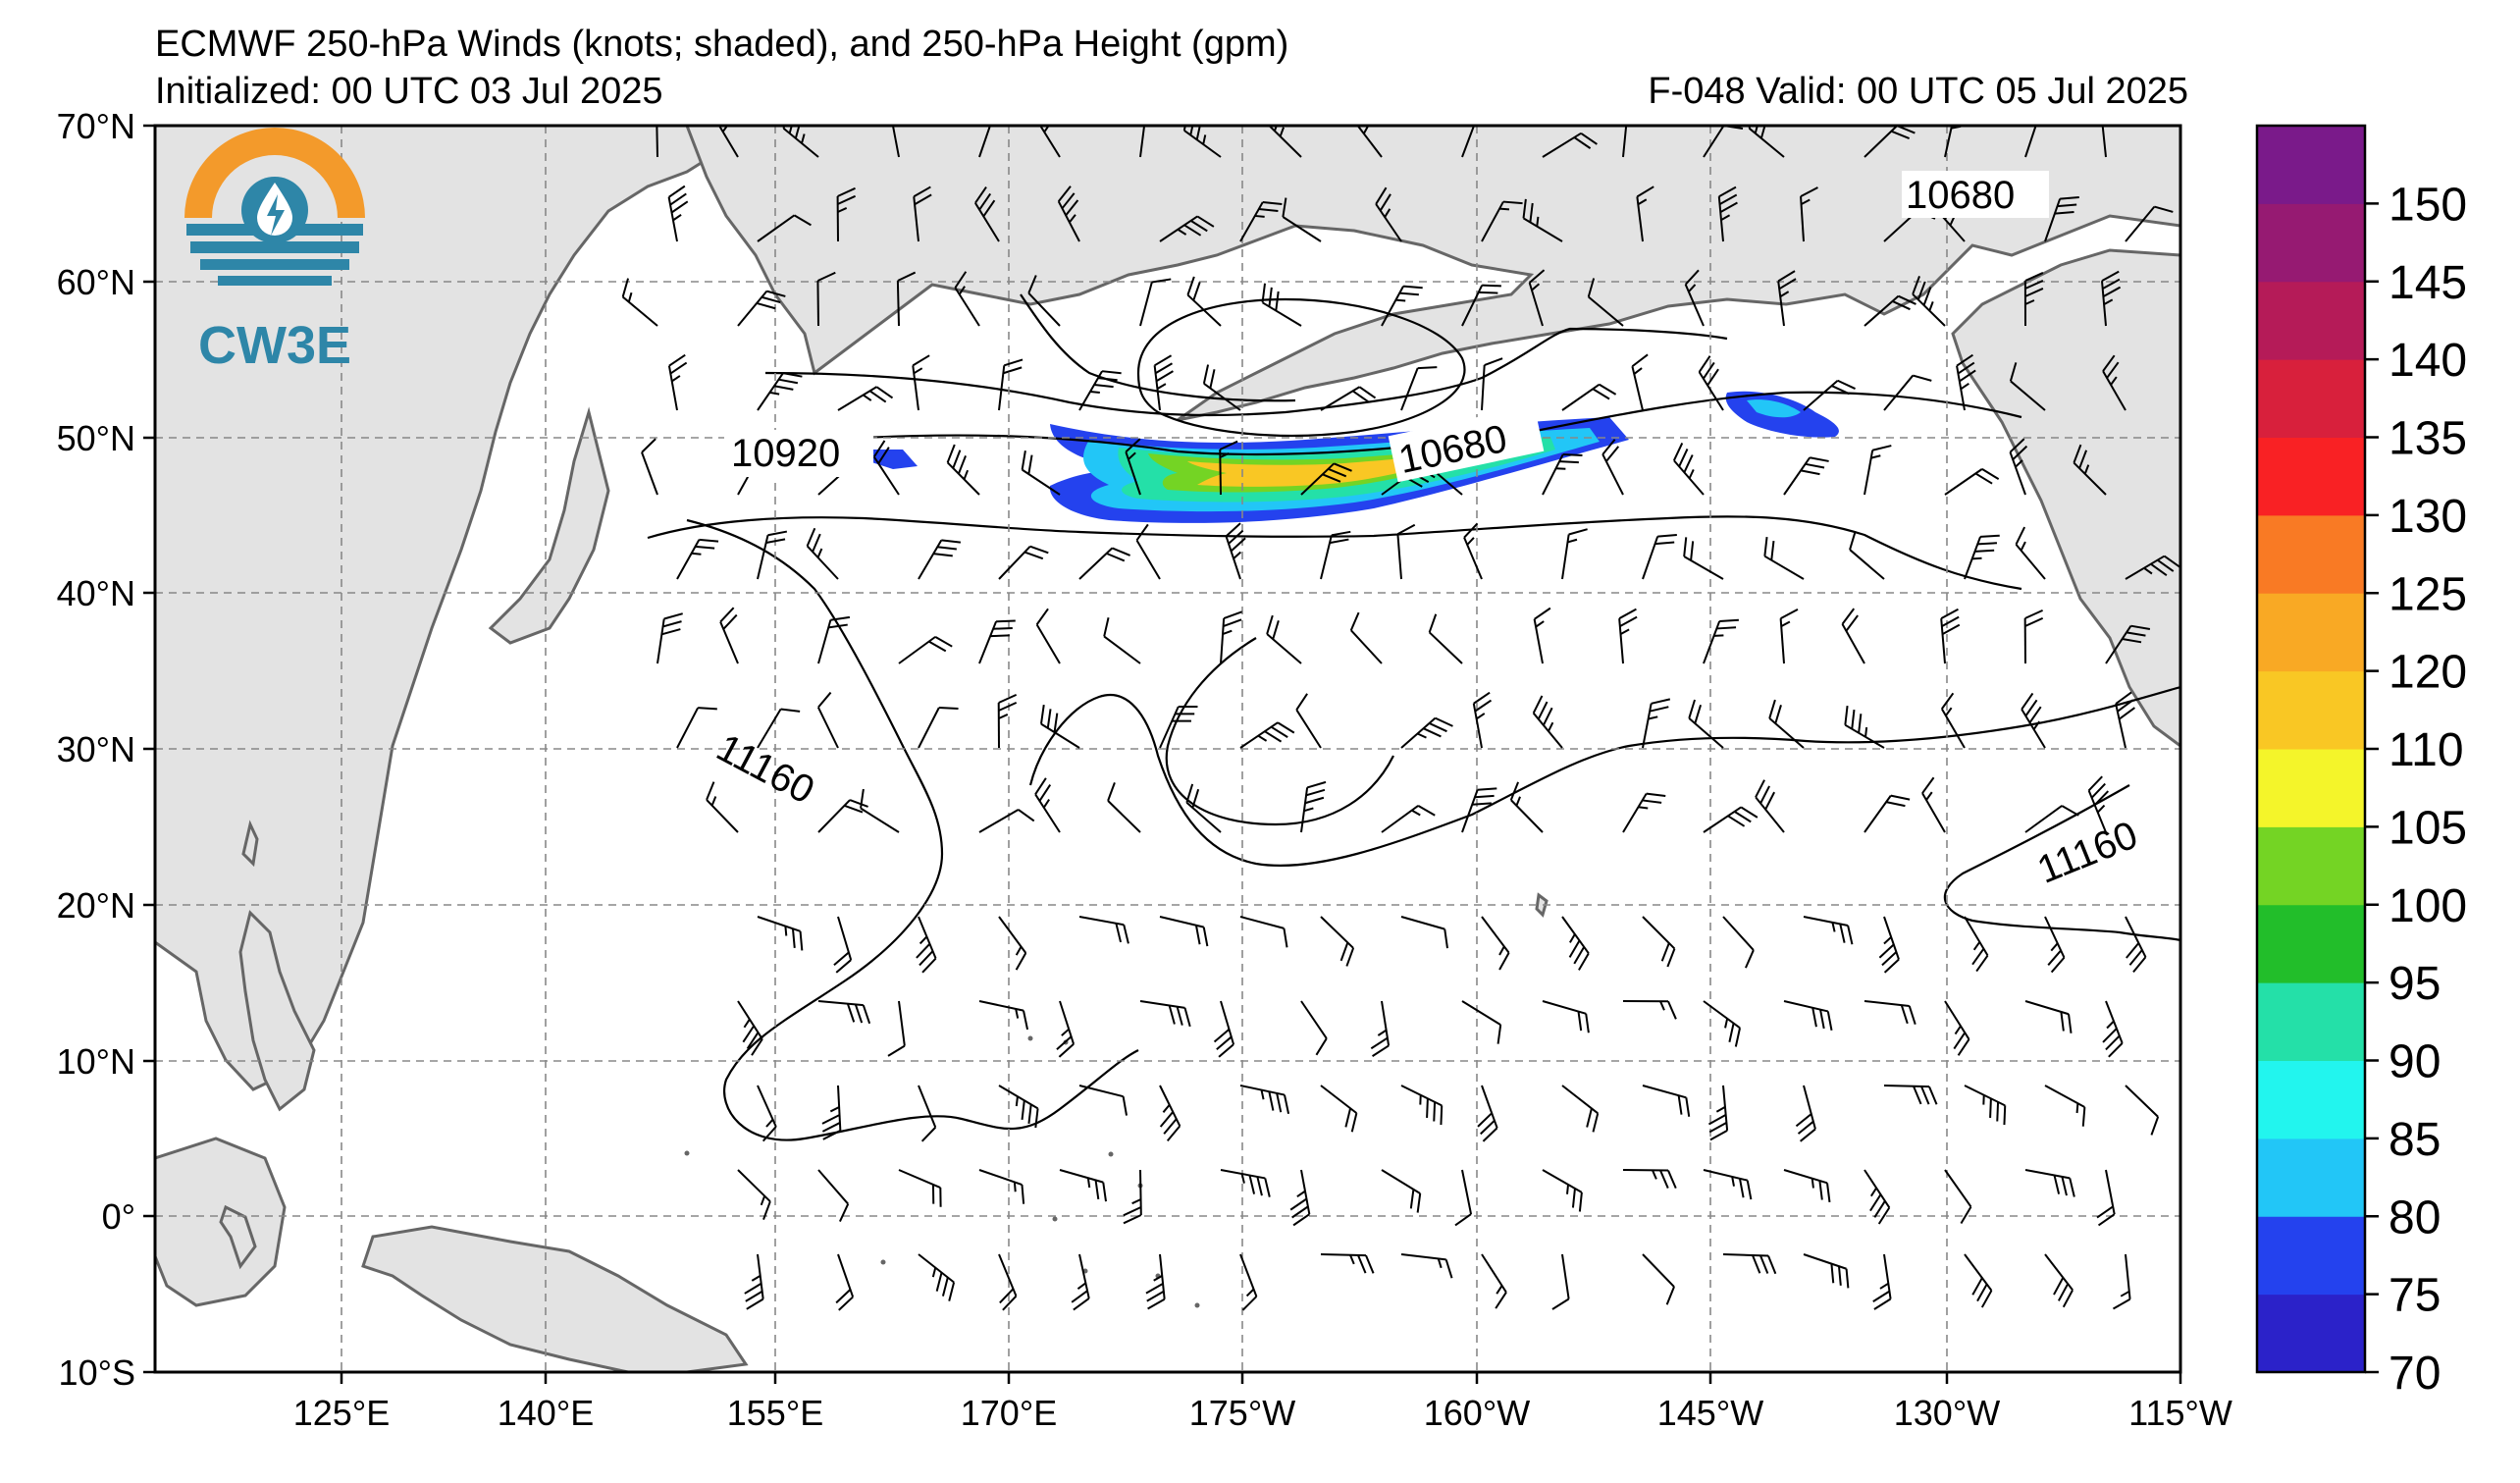 The image size is (2520, 1483). I want to click on island, so click(1111, 1154).